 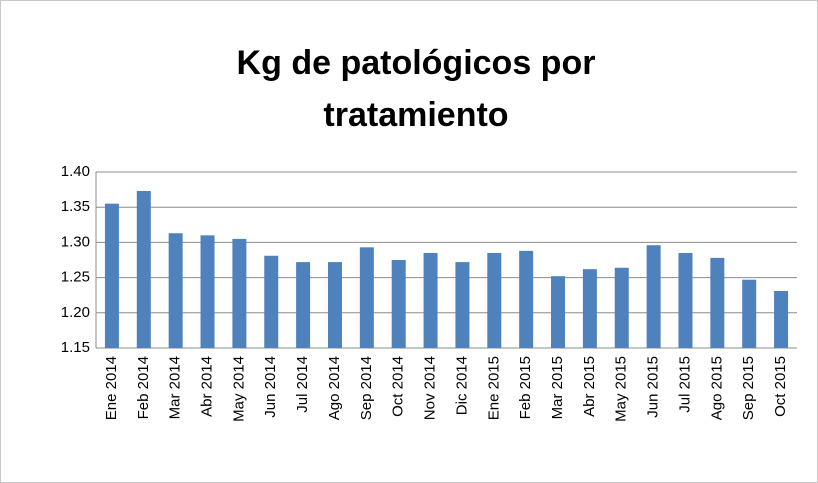 What do you see at coordinates (525, 387) in the screenshot?
I see `x-tick-label: Feb 2015` at bounding box center [525, 387].